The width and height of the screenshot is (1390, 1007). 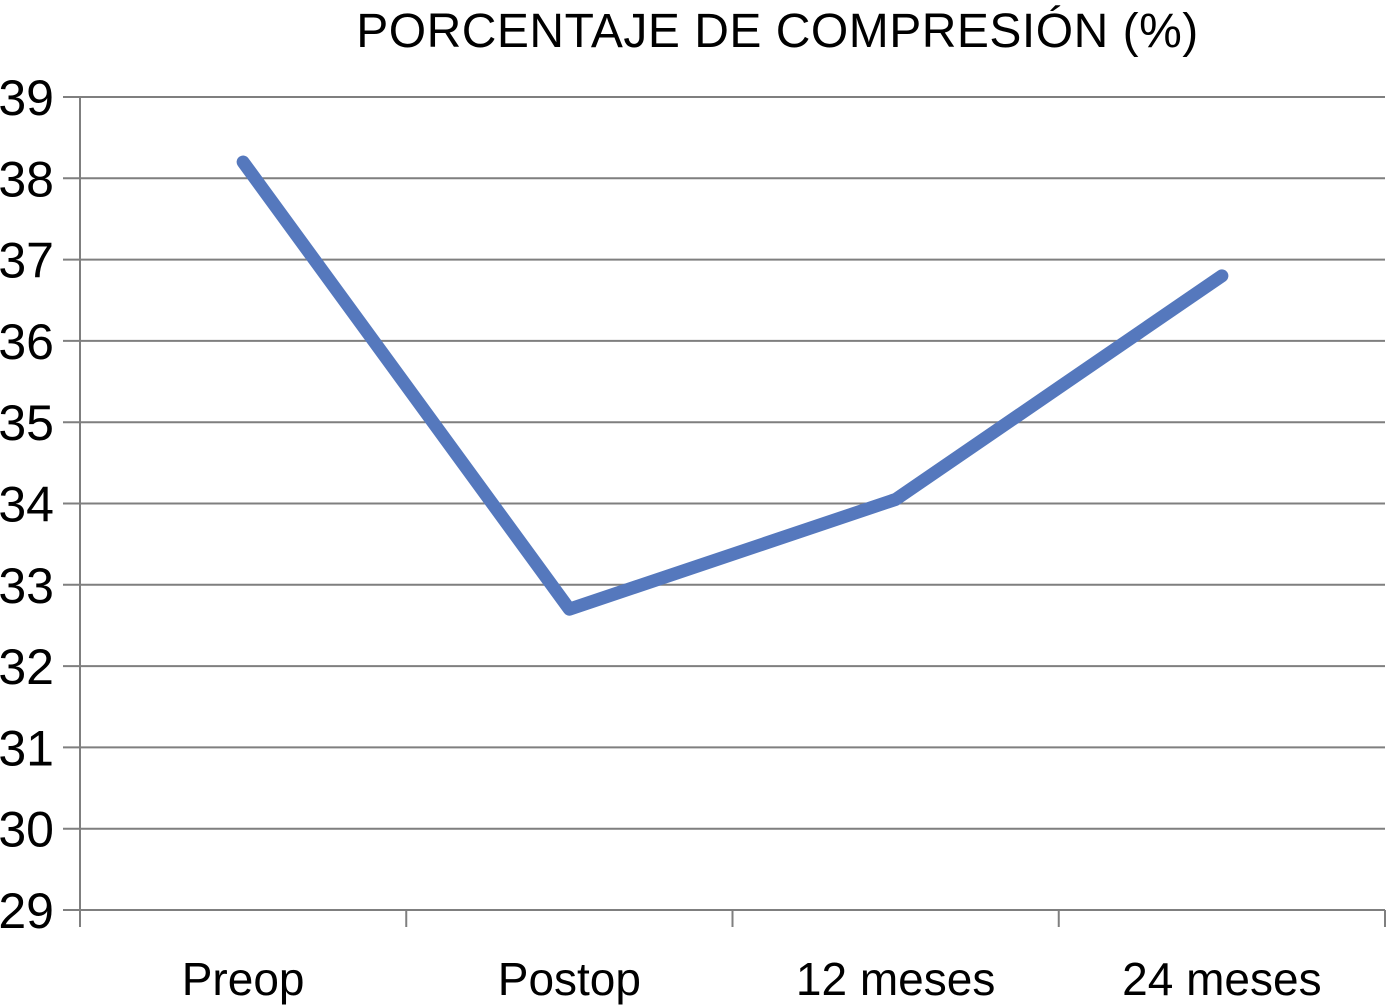 What do you see at coordinates (569, 979) in the screenshot?
I see `x-axis-label: Postop` at bounding box center [569, 979].